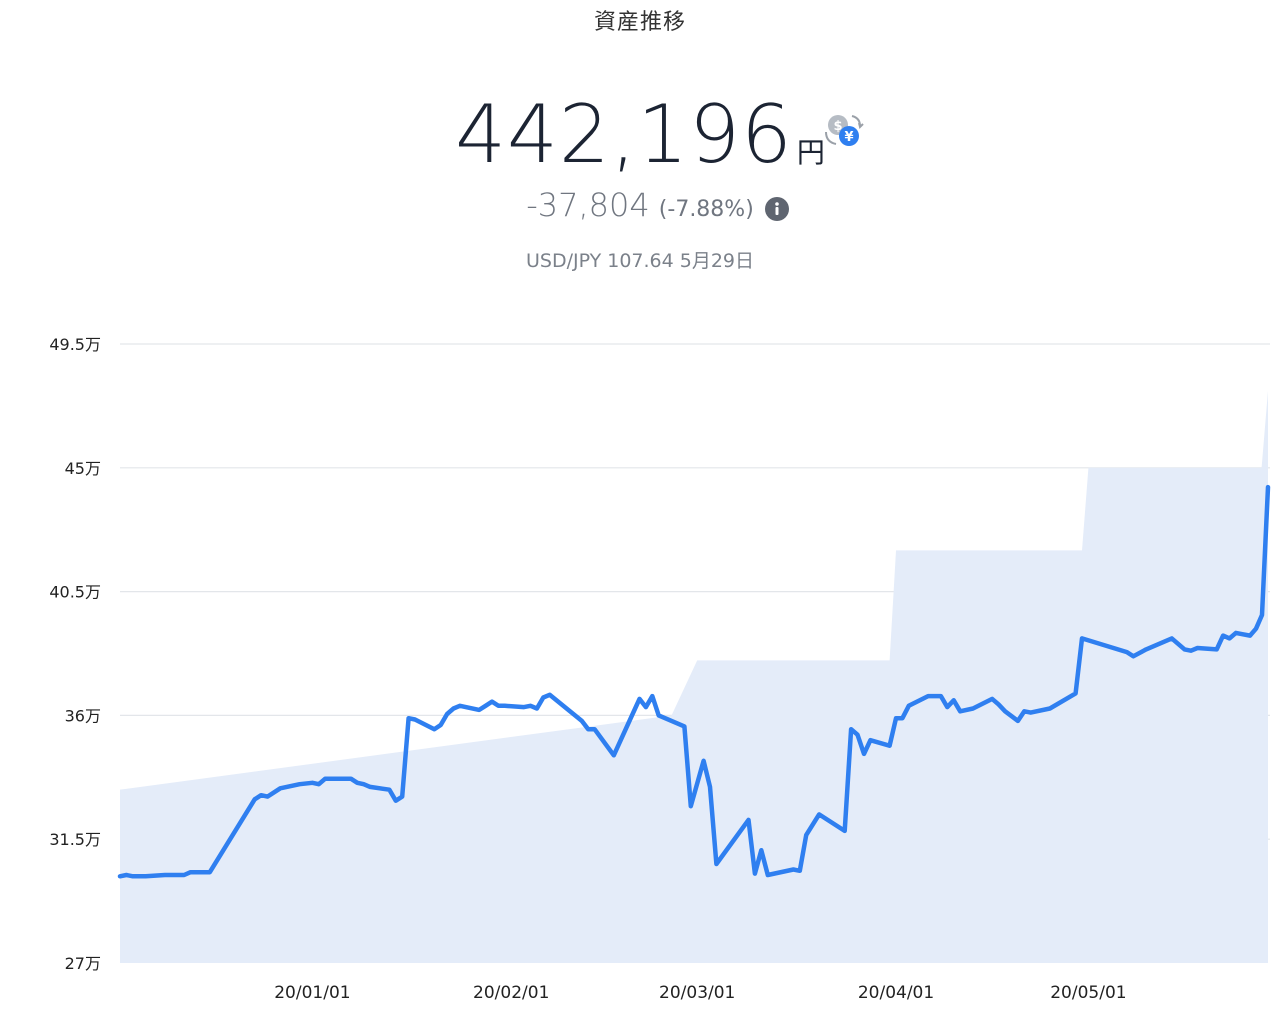 The height and width of the screenshot is (1019, 1280). I want to click on exchange-rate: USD/JPY 107.64 5月29日, so click(640, 259).